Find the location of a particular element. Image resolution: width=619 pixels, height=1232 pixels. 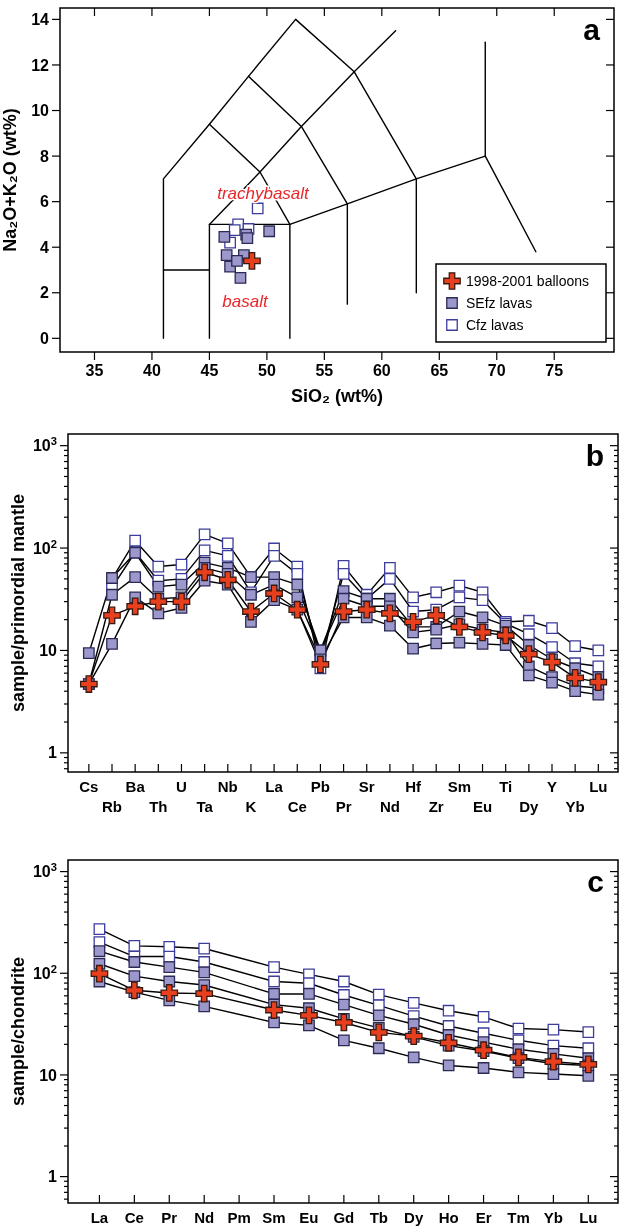

x-tick-label: K is located at coordinates (251, 806).